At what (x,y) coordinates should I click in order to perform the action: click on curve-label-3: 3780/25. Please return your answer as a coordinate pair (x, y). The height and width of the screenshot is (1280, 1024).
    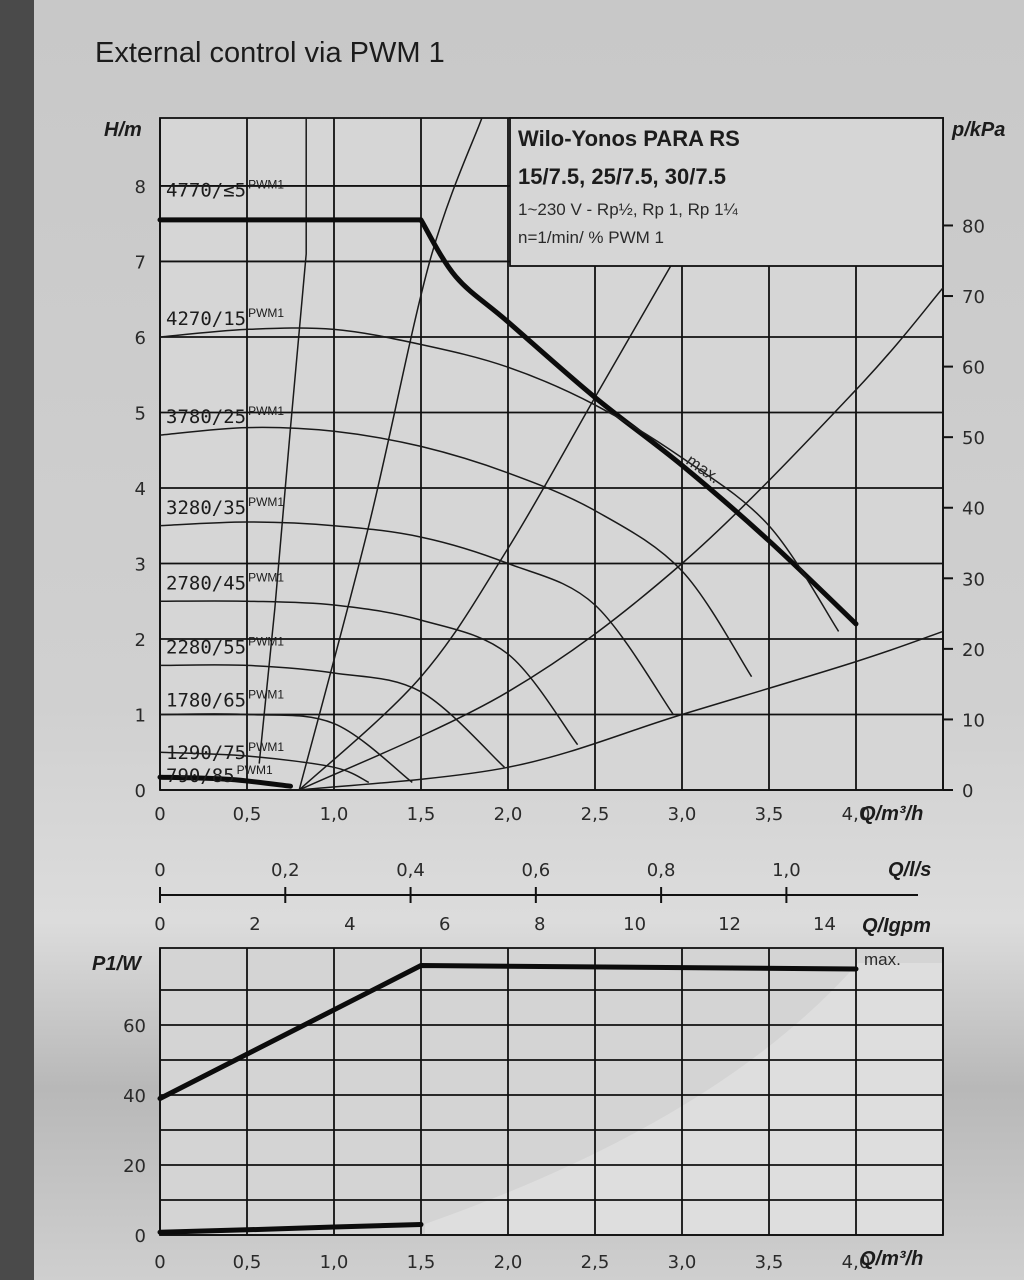
    Looking at the image, I should click on (206, 417).